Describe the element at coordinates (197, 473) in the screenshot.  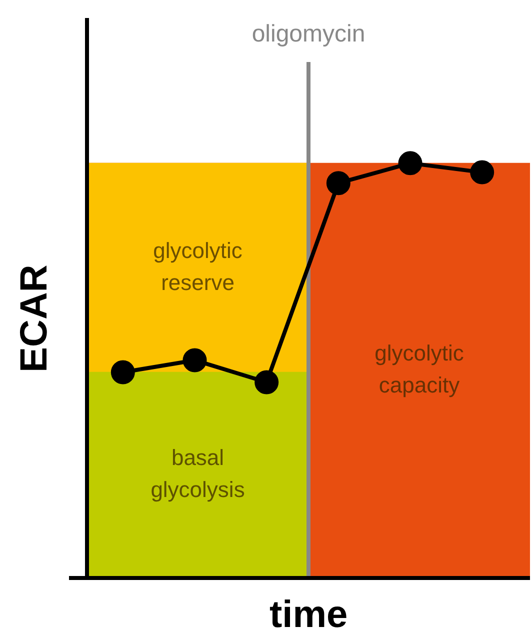
I see `series-label: basal glycolysis` at that location.